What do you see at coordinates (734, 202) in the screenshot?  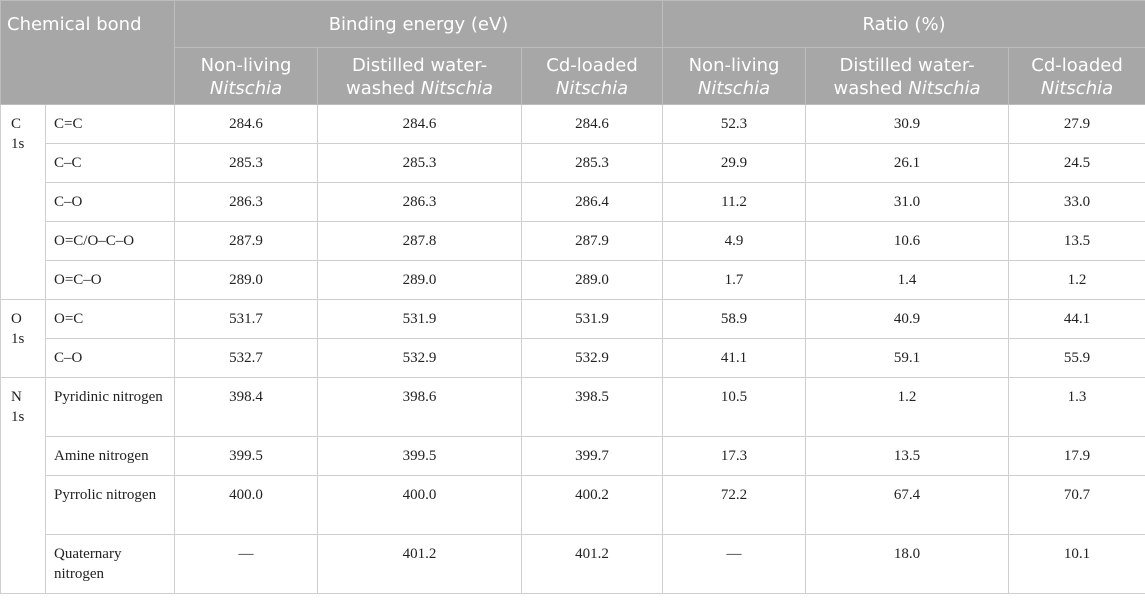 I see `value-cell: 11.2` at bounding box center [734, 202].